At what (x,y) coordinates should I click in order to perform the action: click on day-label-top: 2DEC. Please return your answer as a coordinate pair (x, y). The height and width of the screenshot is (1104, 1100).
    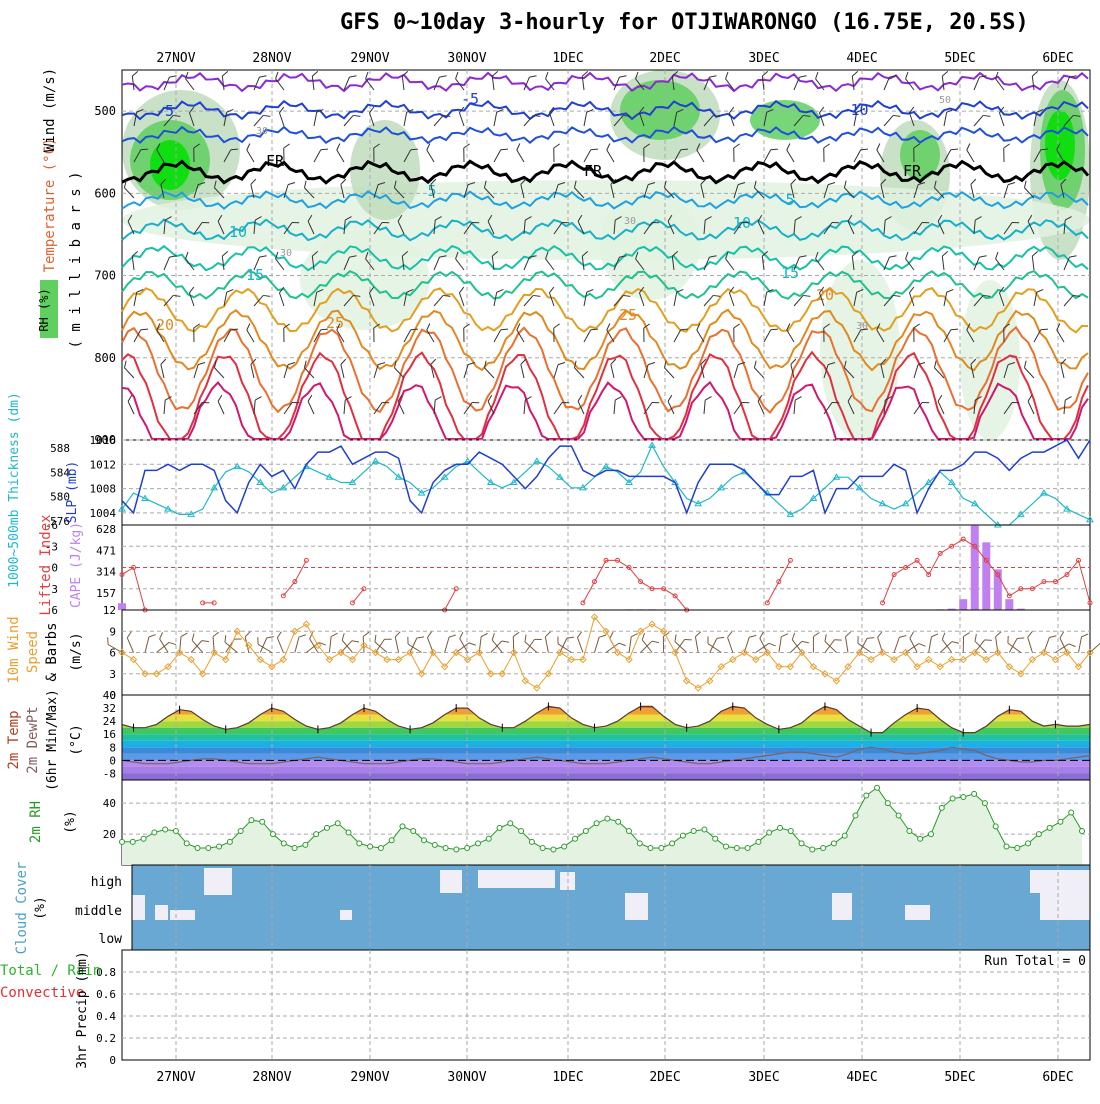
    Looking at the image, I should click on (664, 58).